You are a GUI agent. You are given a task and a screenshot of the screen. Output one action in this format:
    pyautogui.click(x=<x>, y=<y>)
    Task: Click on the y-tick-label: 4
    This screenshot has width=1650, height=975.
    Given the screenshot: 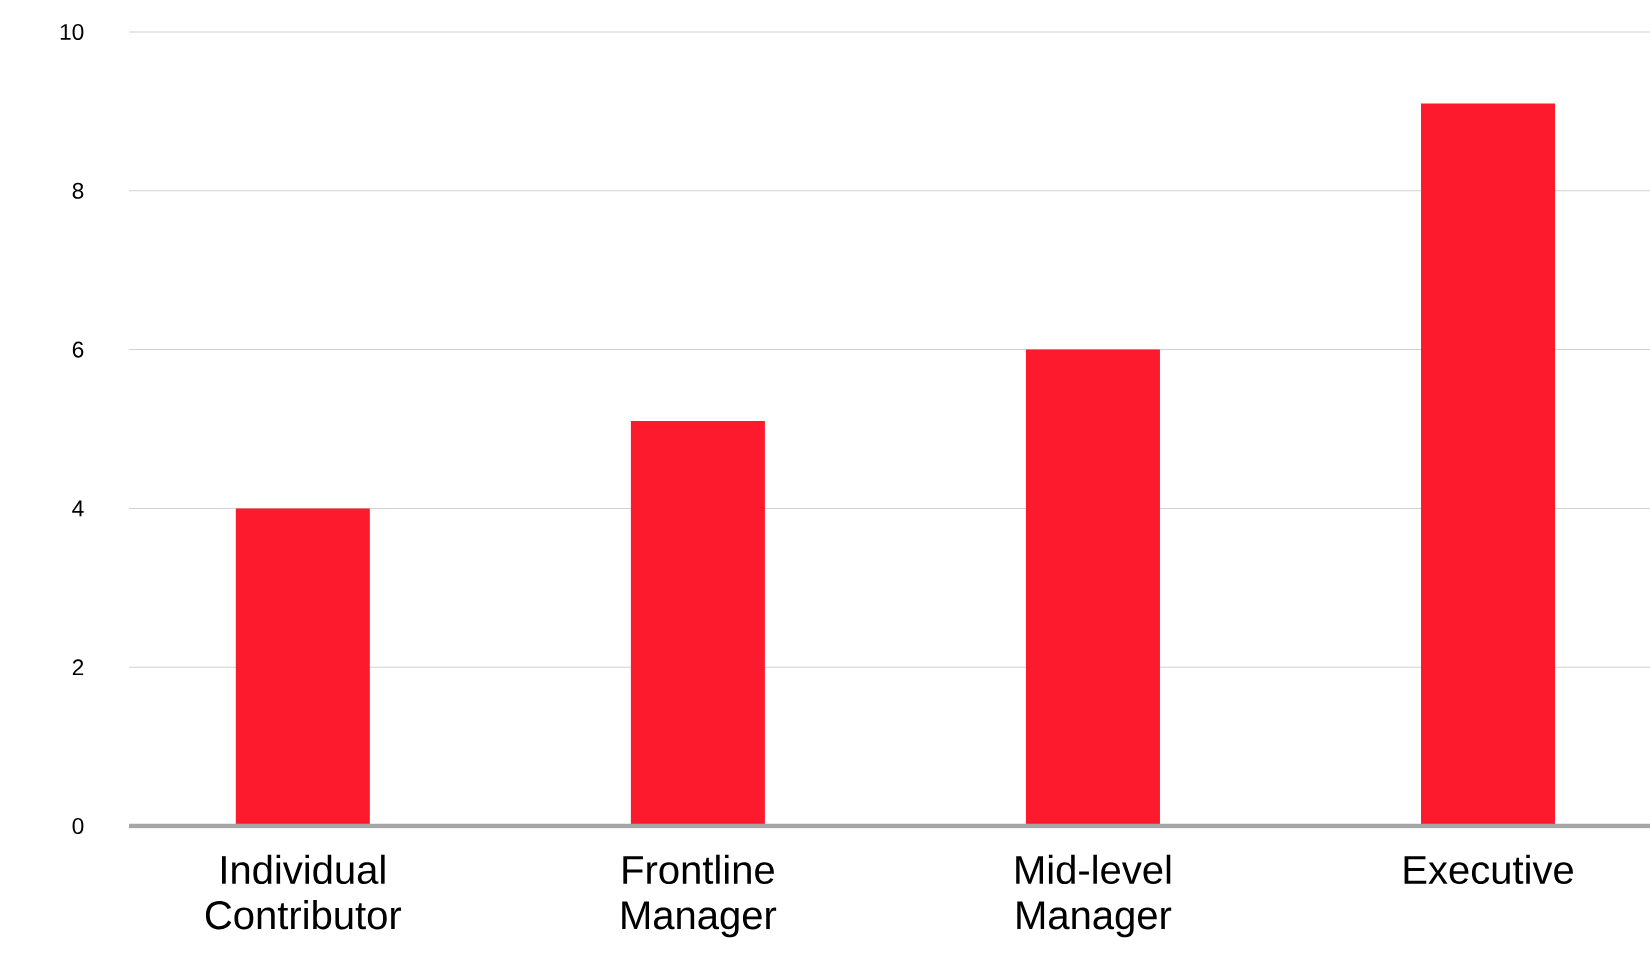 What is the action you would take?
    pyautogui.click(x=78, y=508)
    